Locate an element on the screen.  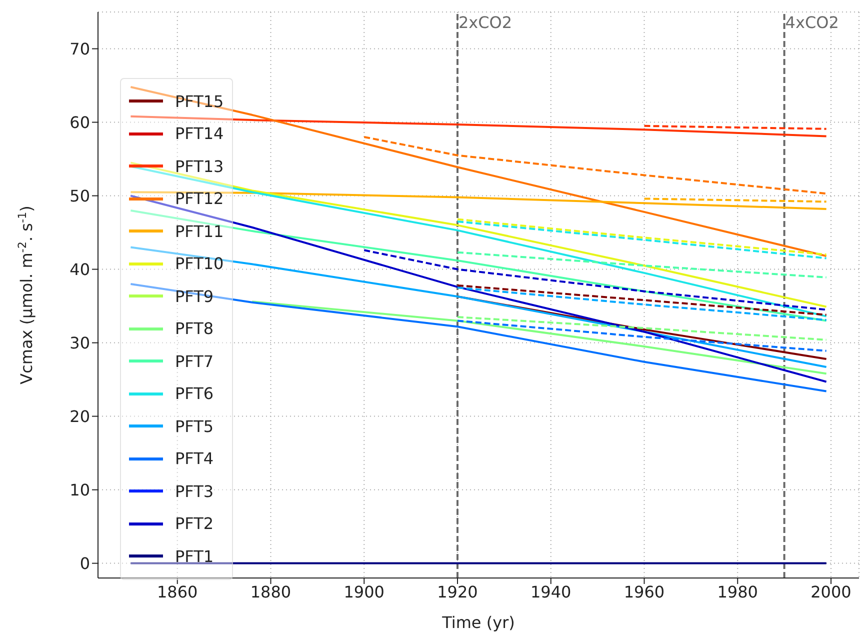
x-axis-title: Time (yr) is located at coordinates (478, 622).